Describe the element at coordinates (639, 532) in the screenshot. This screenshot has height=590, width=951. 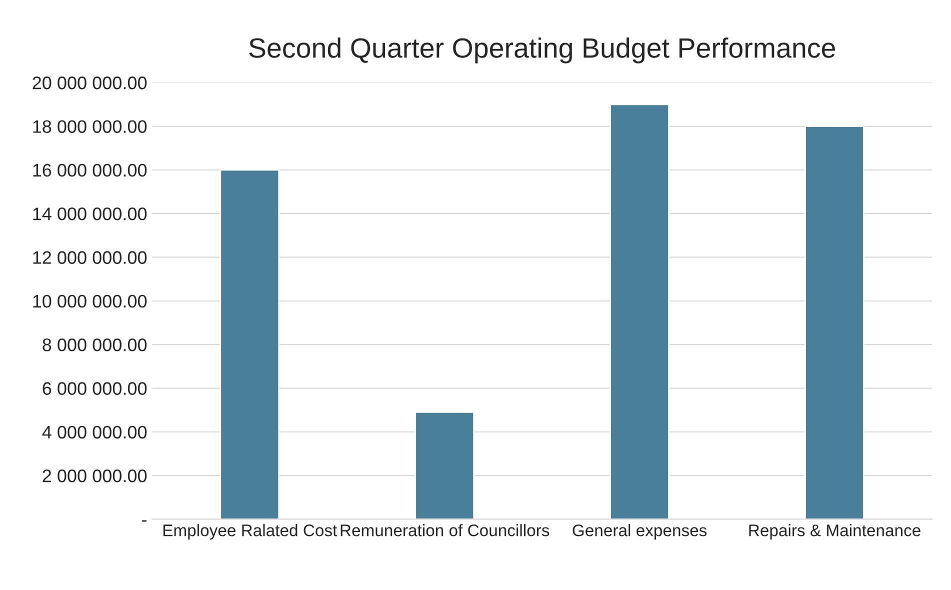
I see `x-tick-label: General expenses` at that location.